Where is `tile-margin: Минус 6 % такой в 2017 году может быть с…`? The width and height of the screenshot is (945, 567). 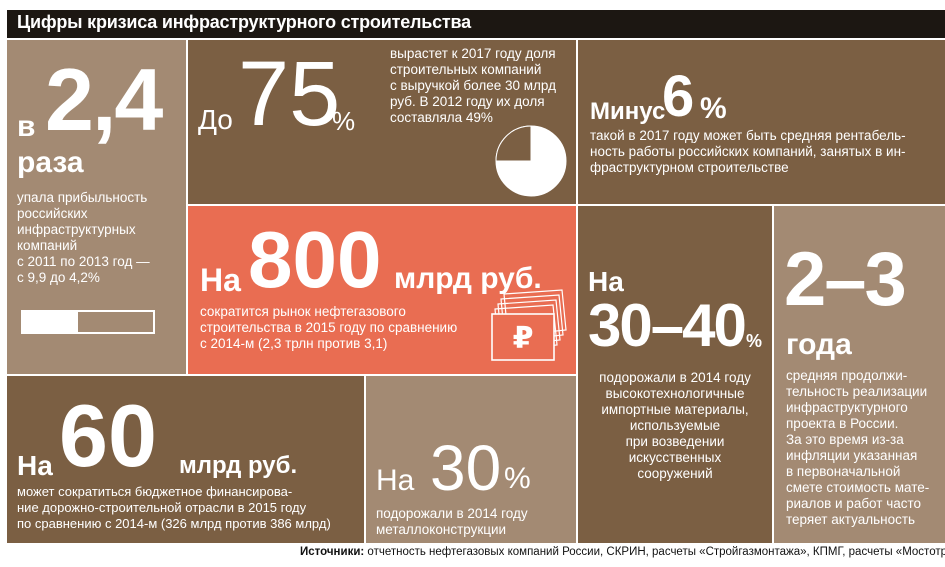 tile-margin: Минус 6 % такой в 2017 году может быть с… is located at coordinates (761, 122).